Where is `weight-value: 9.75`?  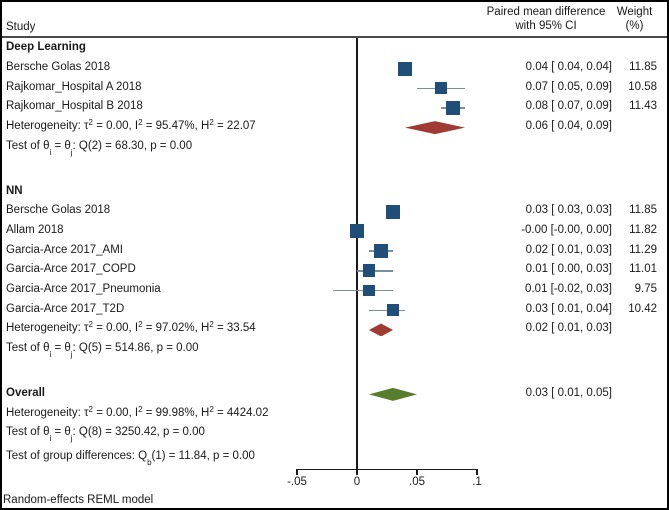 weight-value: 9.75 is located at coordinates (645, 289).